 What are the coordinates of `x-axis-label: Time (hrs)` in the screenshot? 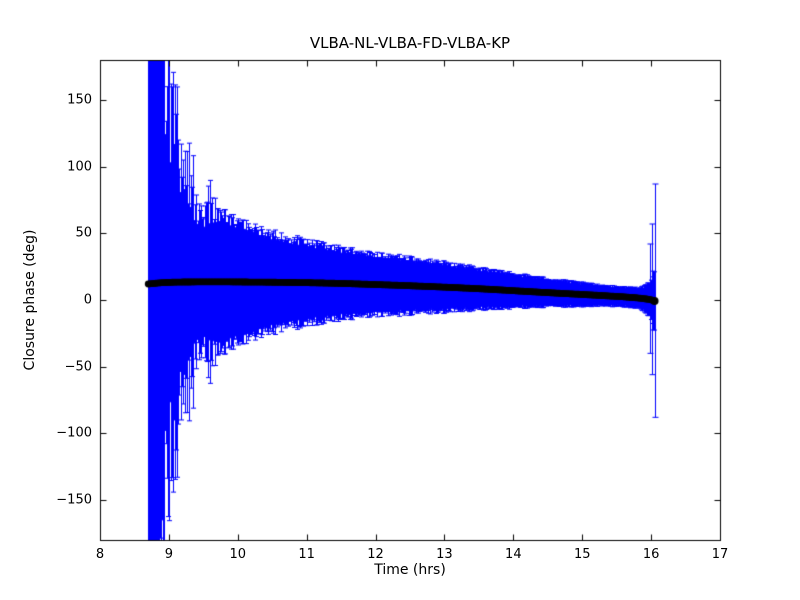 It's located at (410, 570).